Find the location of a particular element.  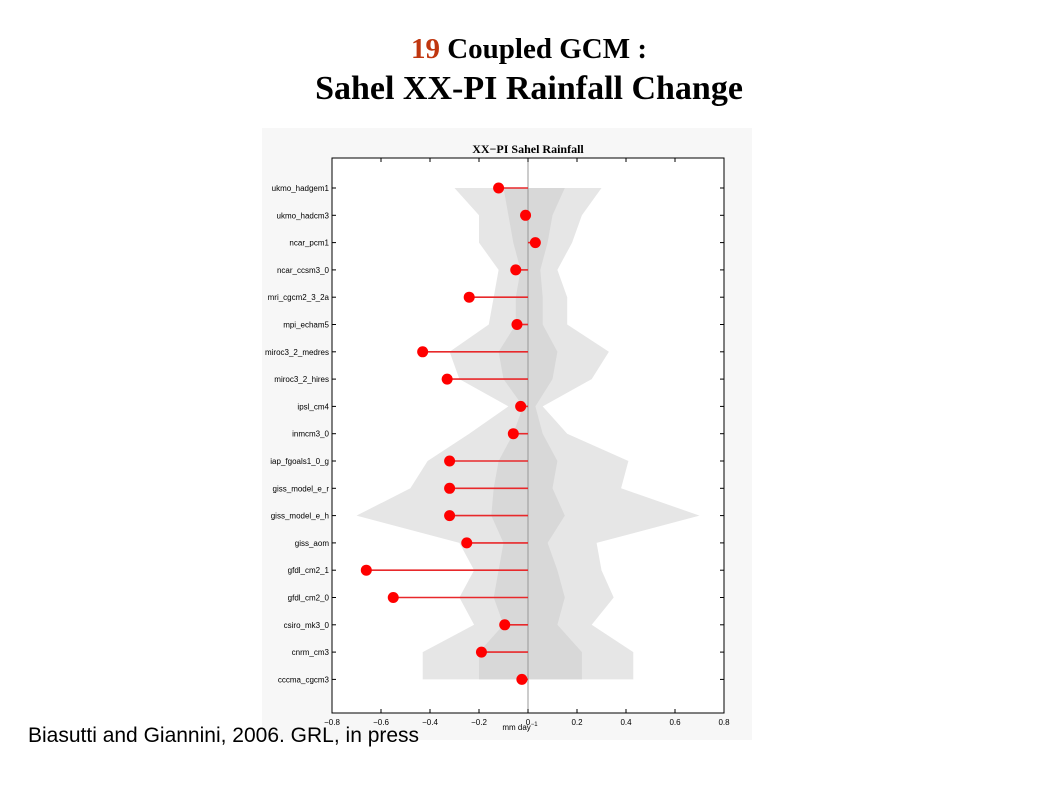

x-tick-label: −0.4 is located at coordinates (430, 722).